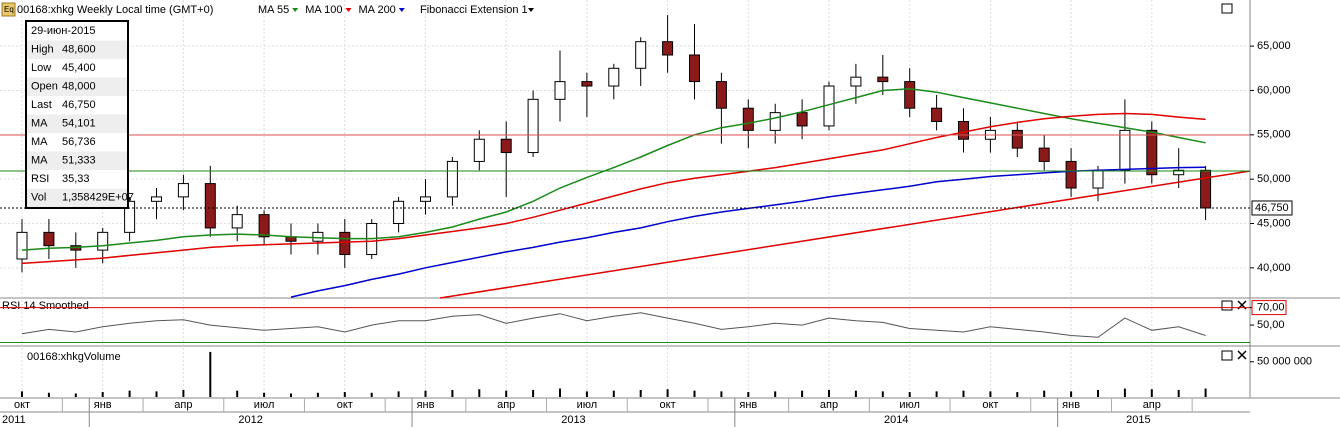 The height and width of the screenshot is (427, 1340). What do you see at coordinates (377, 10) in the screenshot?
I see `legend-entry: MA 200` at bounding box center [377, 10].